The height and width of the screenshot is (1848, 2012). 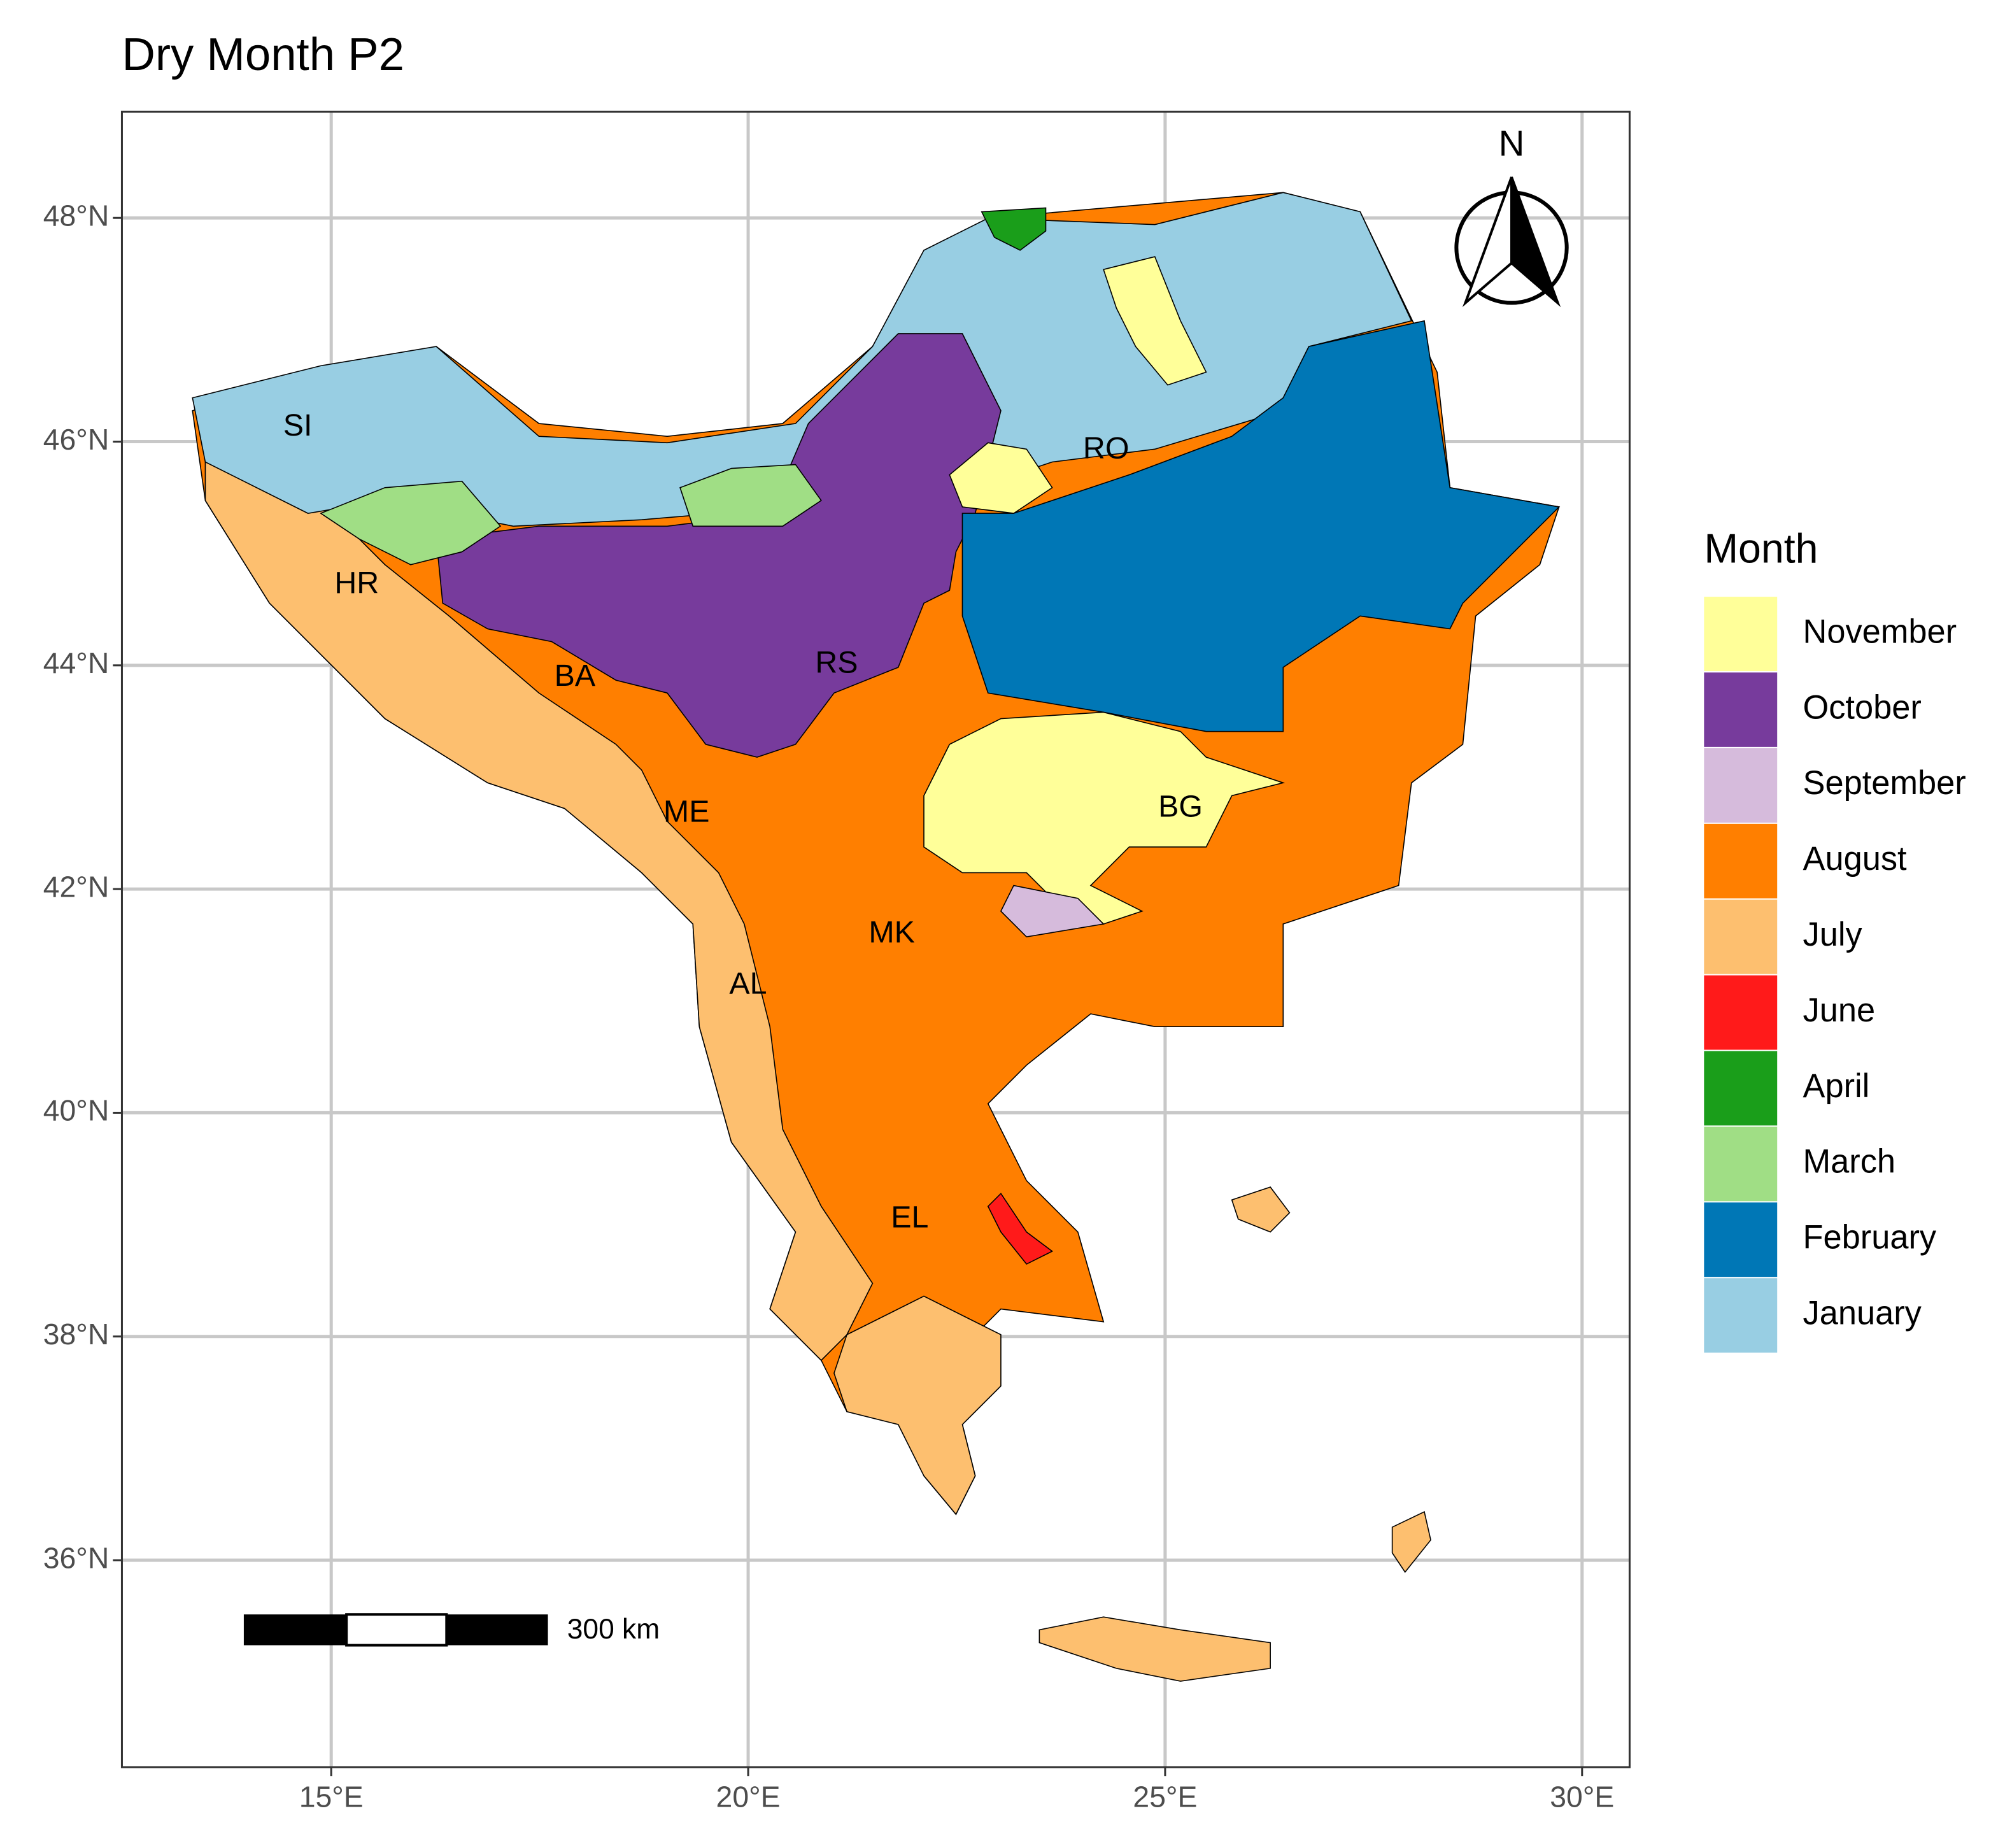 What do you see at coordinates (1836, 1087) in the screenshot?
I see `legend-label: April` at bounding box center [1836, 1087].